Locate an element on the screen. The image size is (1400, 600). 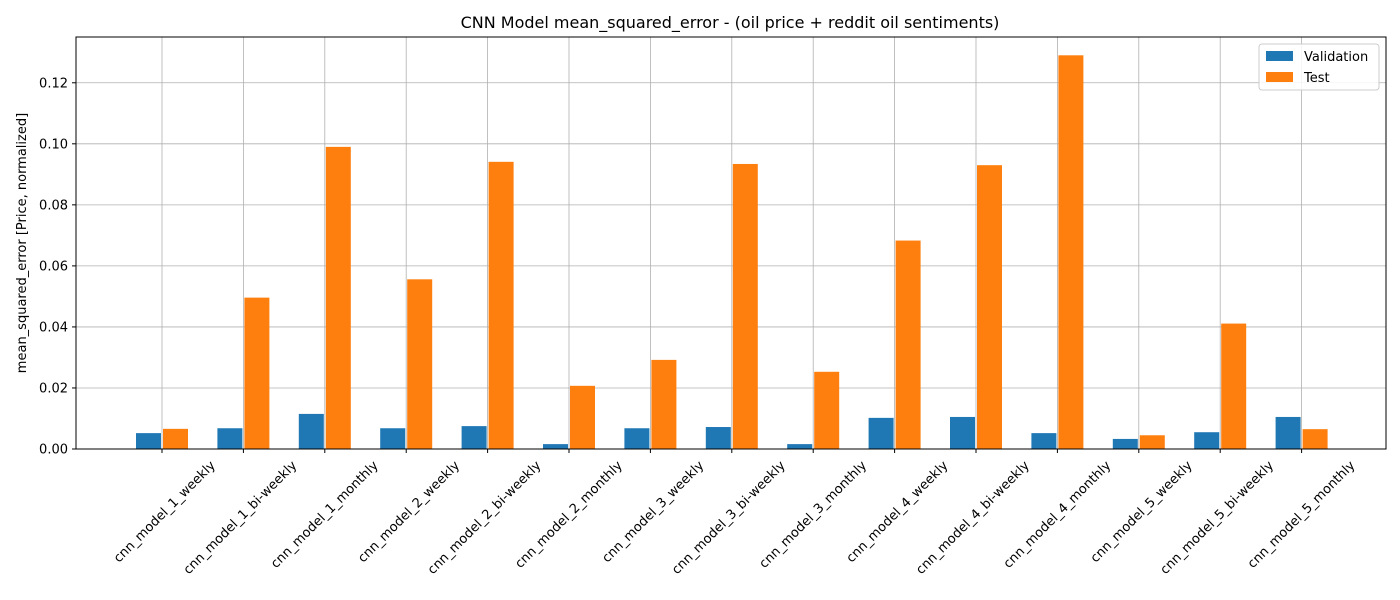
bar-validation-cnn_model_3_monthly is located at coordinates (800, 446).